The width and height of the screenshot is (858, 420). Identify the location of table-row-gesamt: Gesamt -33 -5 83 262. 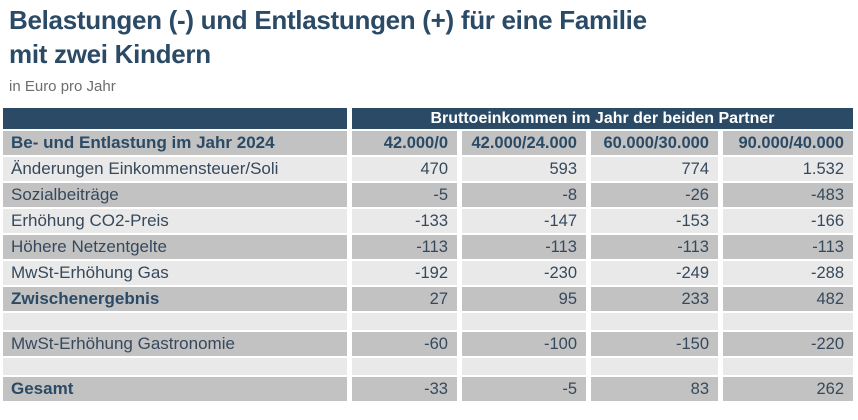
(428, 389).